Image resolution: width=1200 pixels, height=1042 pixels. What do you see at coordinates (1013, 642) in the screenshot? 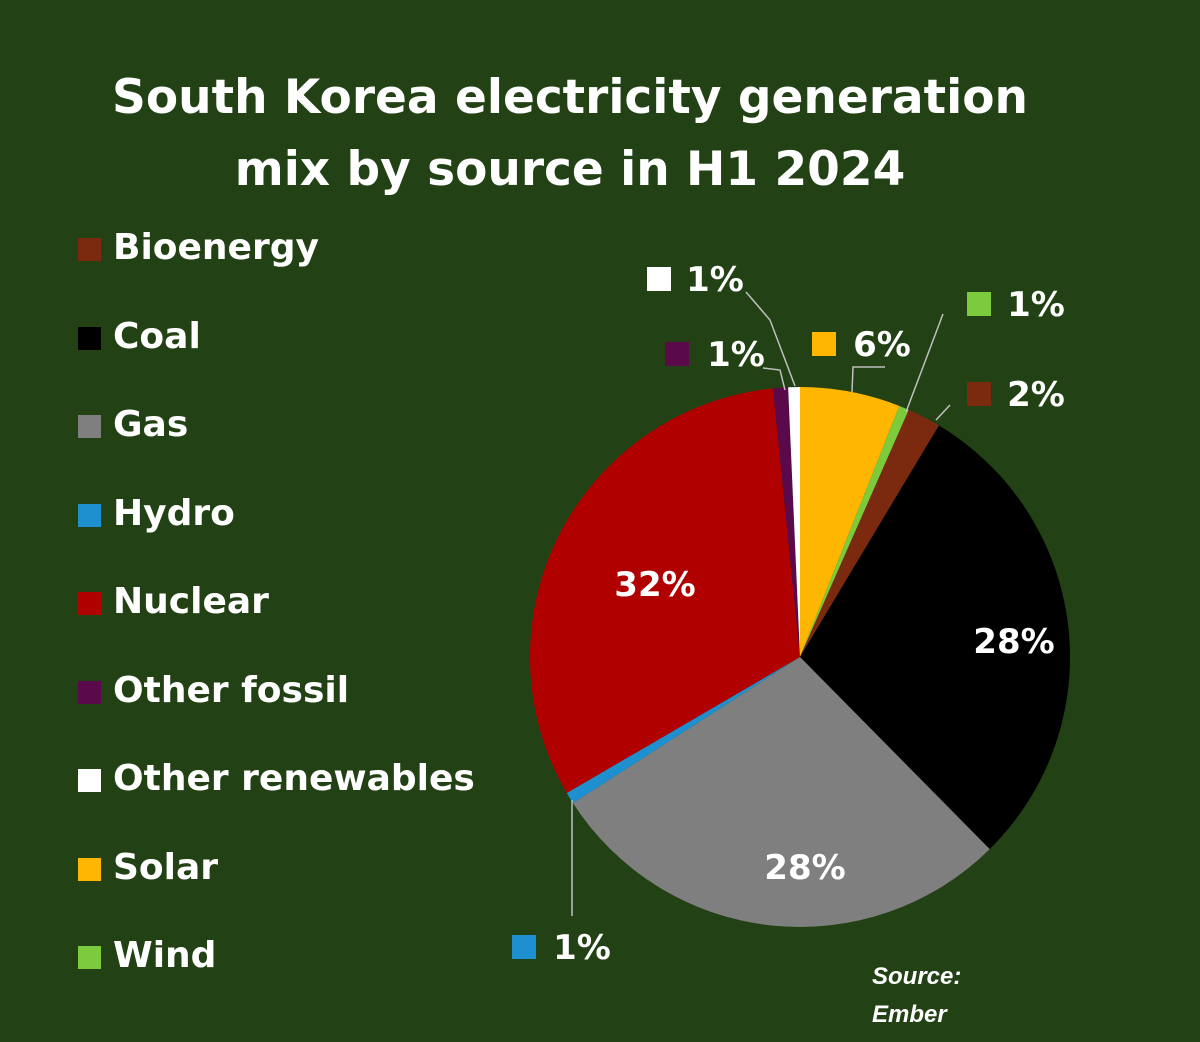
I see `data-label-coal: 28%` at bounding box center [1013, 642].